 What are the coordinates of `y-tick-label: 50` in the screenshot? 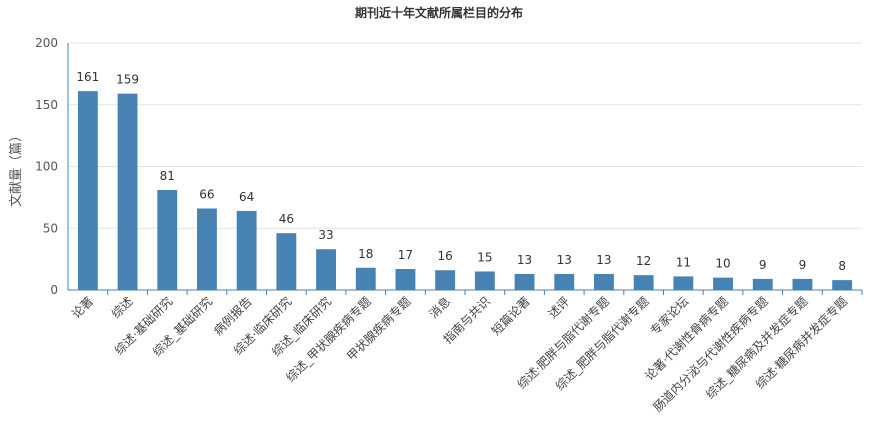 It's located at (50, 228).